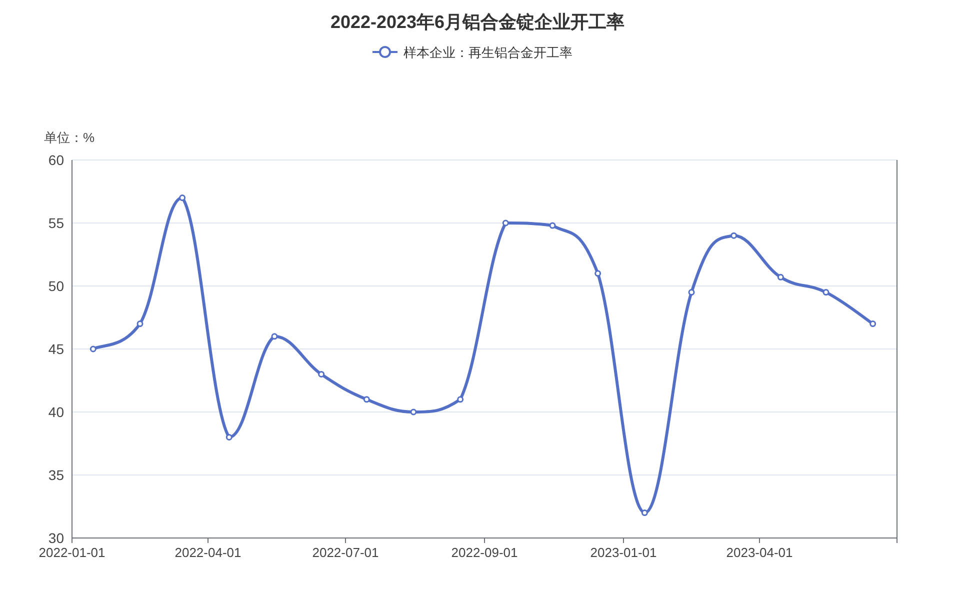 This screenshot has height=600, width=955. Describe the element at coordinates (477, 22) in the screenshot. I see `chart-title: 2022-2023年6月铝合金锭企业开工率` at that location.